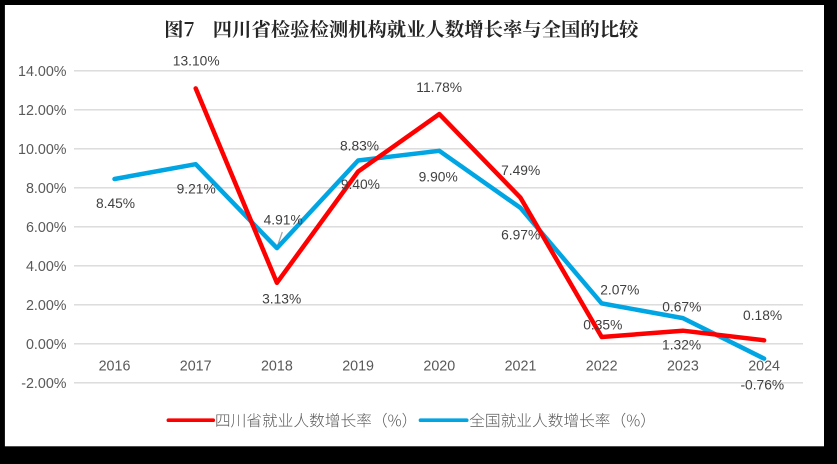  What do you see at coordinates (360, 184) in the screenshot?
I see `svg-text: 9.40%` at bounding box center [360, 184].